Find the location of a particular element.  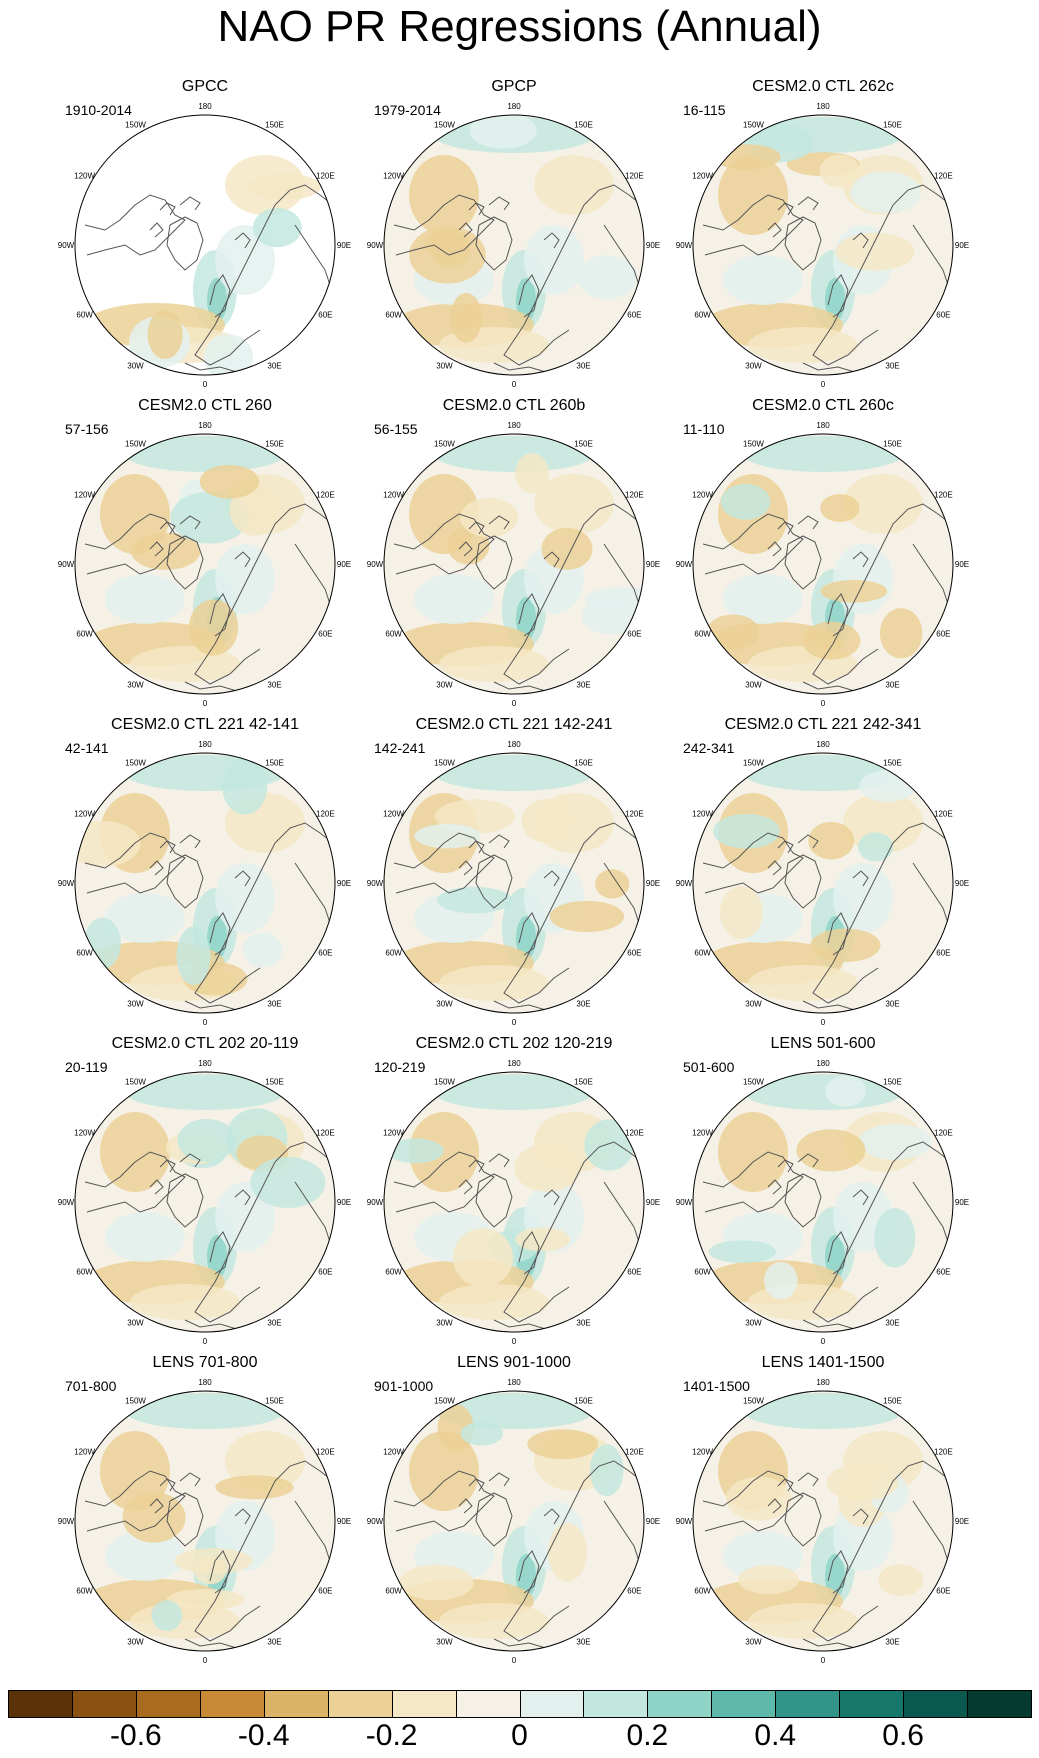

panel-title: CESM2.0 CTL 221 142-241 is located at coordinates (514, 724).